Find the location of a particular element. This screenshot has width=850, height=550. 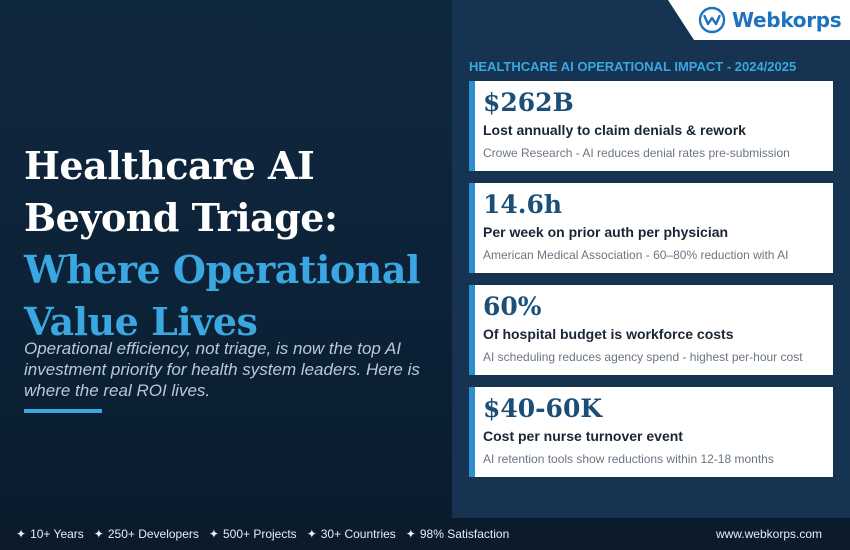

stat-label: 500+ Projects is located at coordinates (259, 534).